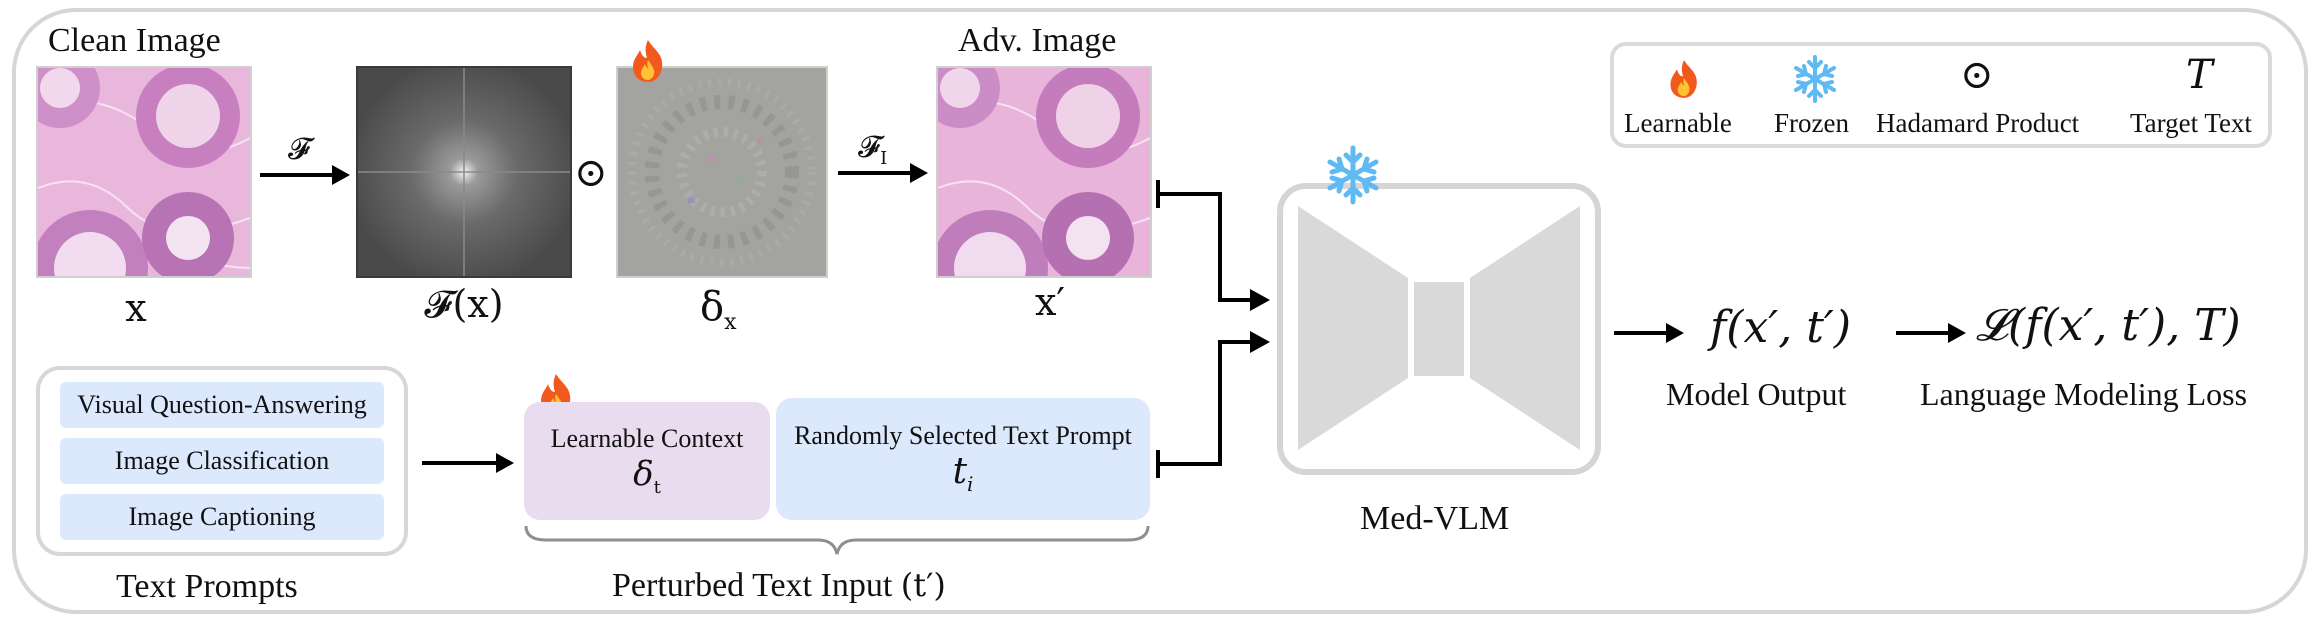  I want to click on learnable-context-box: Learnable Context δt, so click(647, 461).